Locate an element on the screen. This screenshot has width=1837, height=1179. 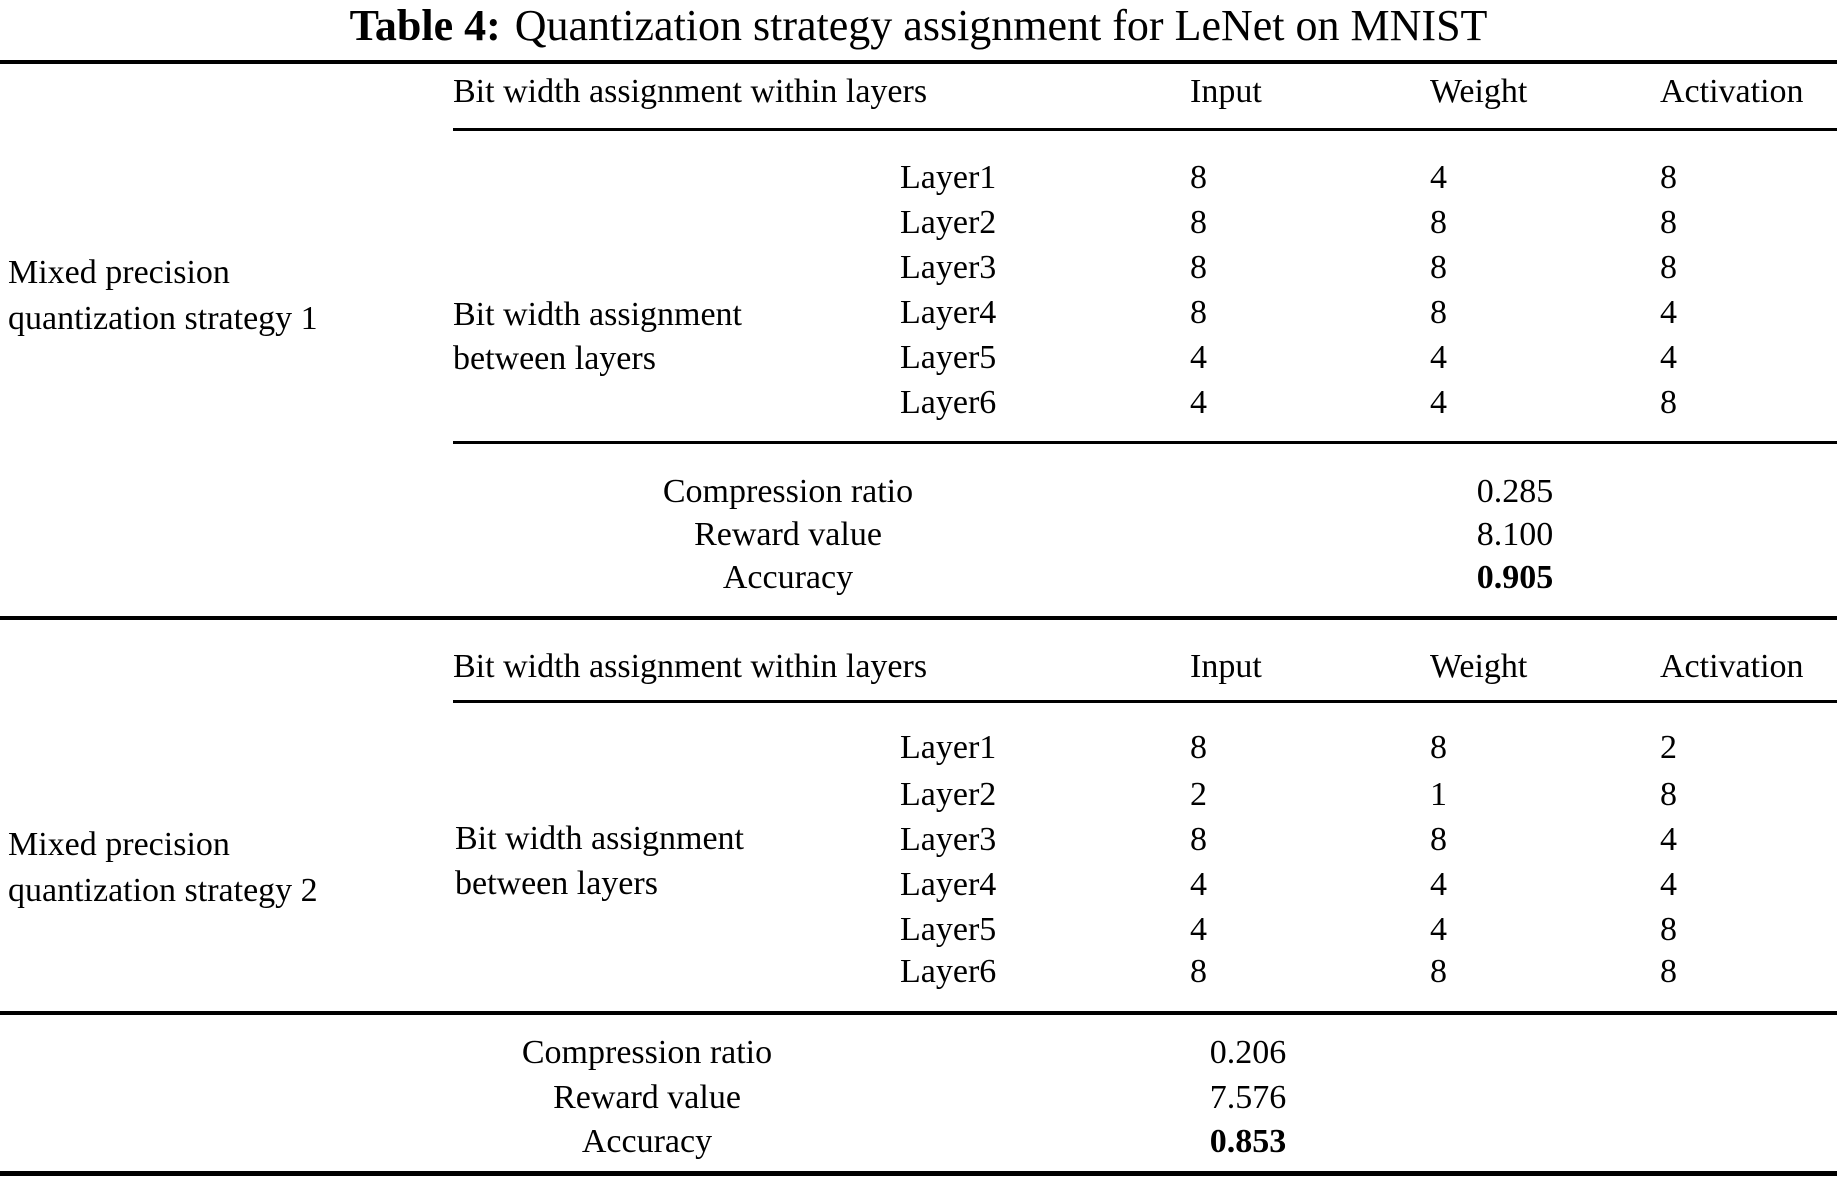
s2-compression-value: 0.206 is located at coordinates (1248, 1052).